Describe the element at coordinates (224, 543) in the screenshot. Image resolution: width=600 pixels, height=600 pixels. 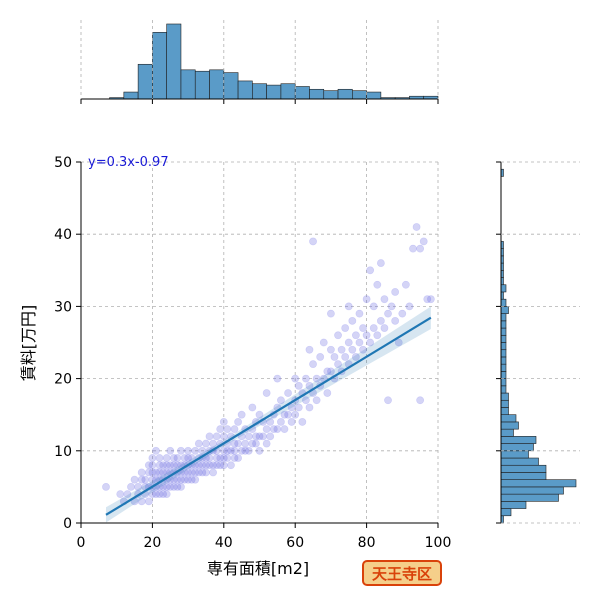
I see `x-tick-label: 40` at that location.